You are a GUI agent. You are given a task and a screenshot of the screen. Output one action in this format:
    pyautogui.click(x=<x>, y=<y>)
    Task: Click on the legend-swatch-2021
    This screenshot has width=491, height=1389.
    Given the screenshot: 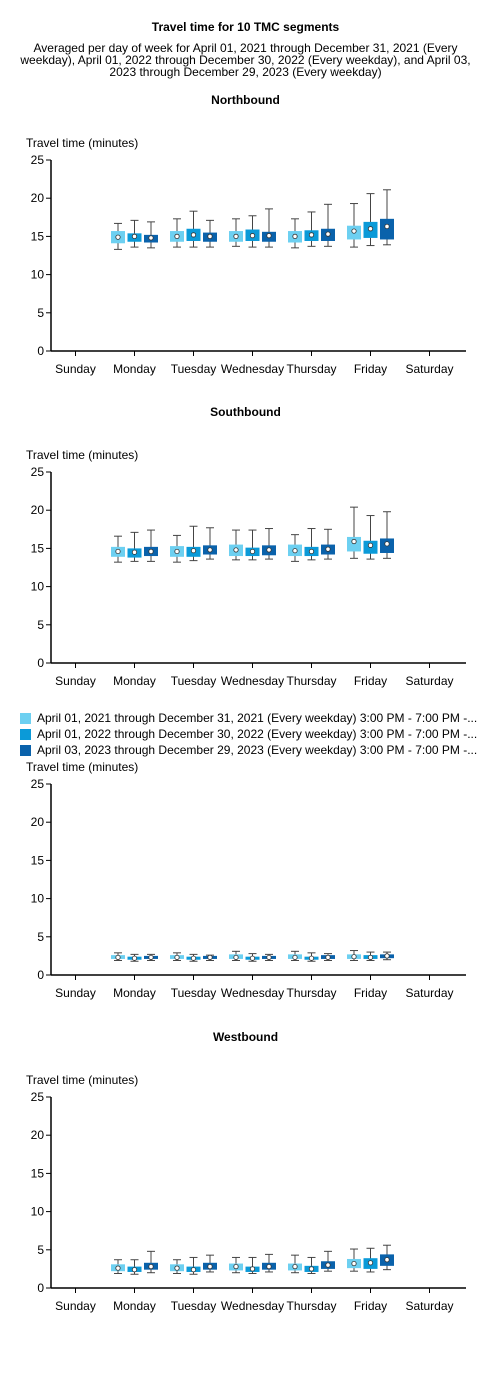 What is the action you would take?
    pyautogui.click(x=25, y=718)
    